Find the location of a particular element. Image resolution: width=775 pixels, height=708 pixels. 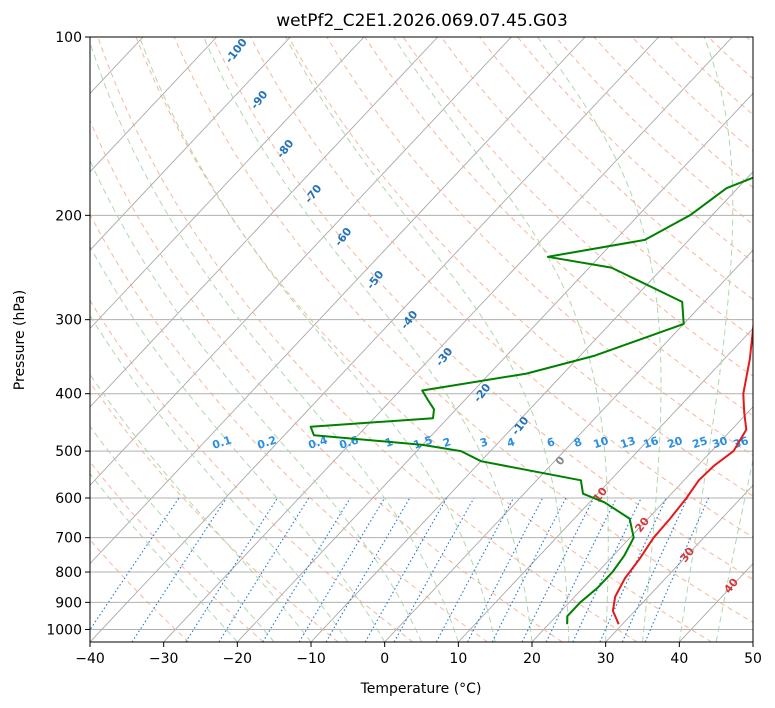

y-tick-label: 900 is located at coordinates (68, 603).